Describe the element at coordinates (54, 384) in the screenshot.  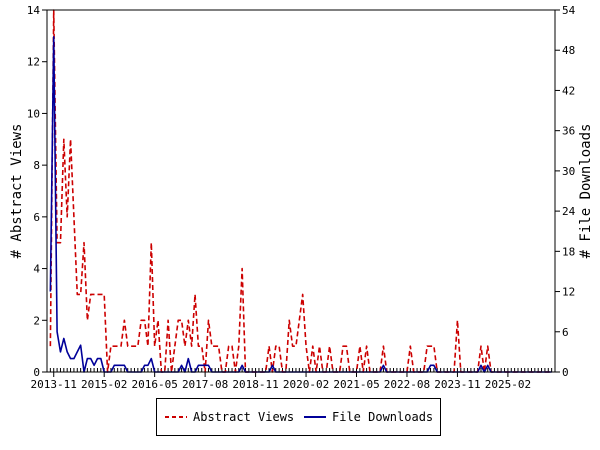
I see `x-tick-label: 2013-11` at that location.